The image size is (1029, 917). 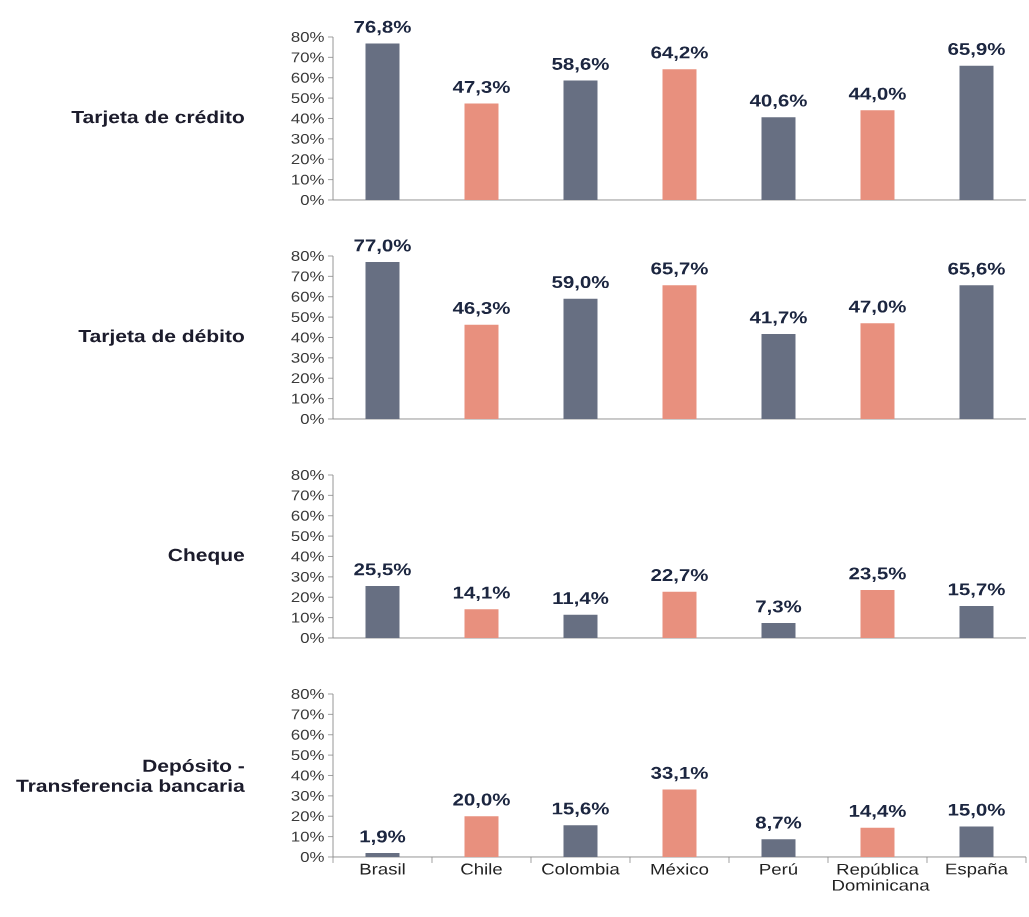 I want to click on data-label: 33,1%, so click(x=679, y=774).